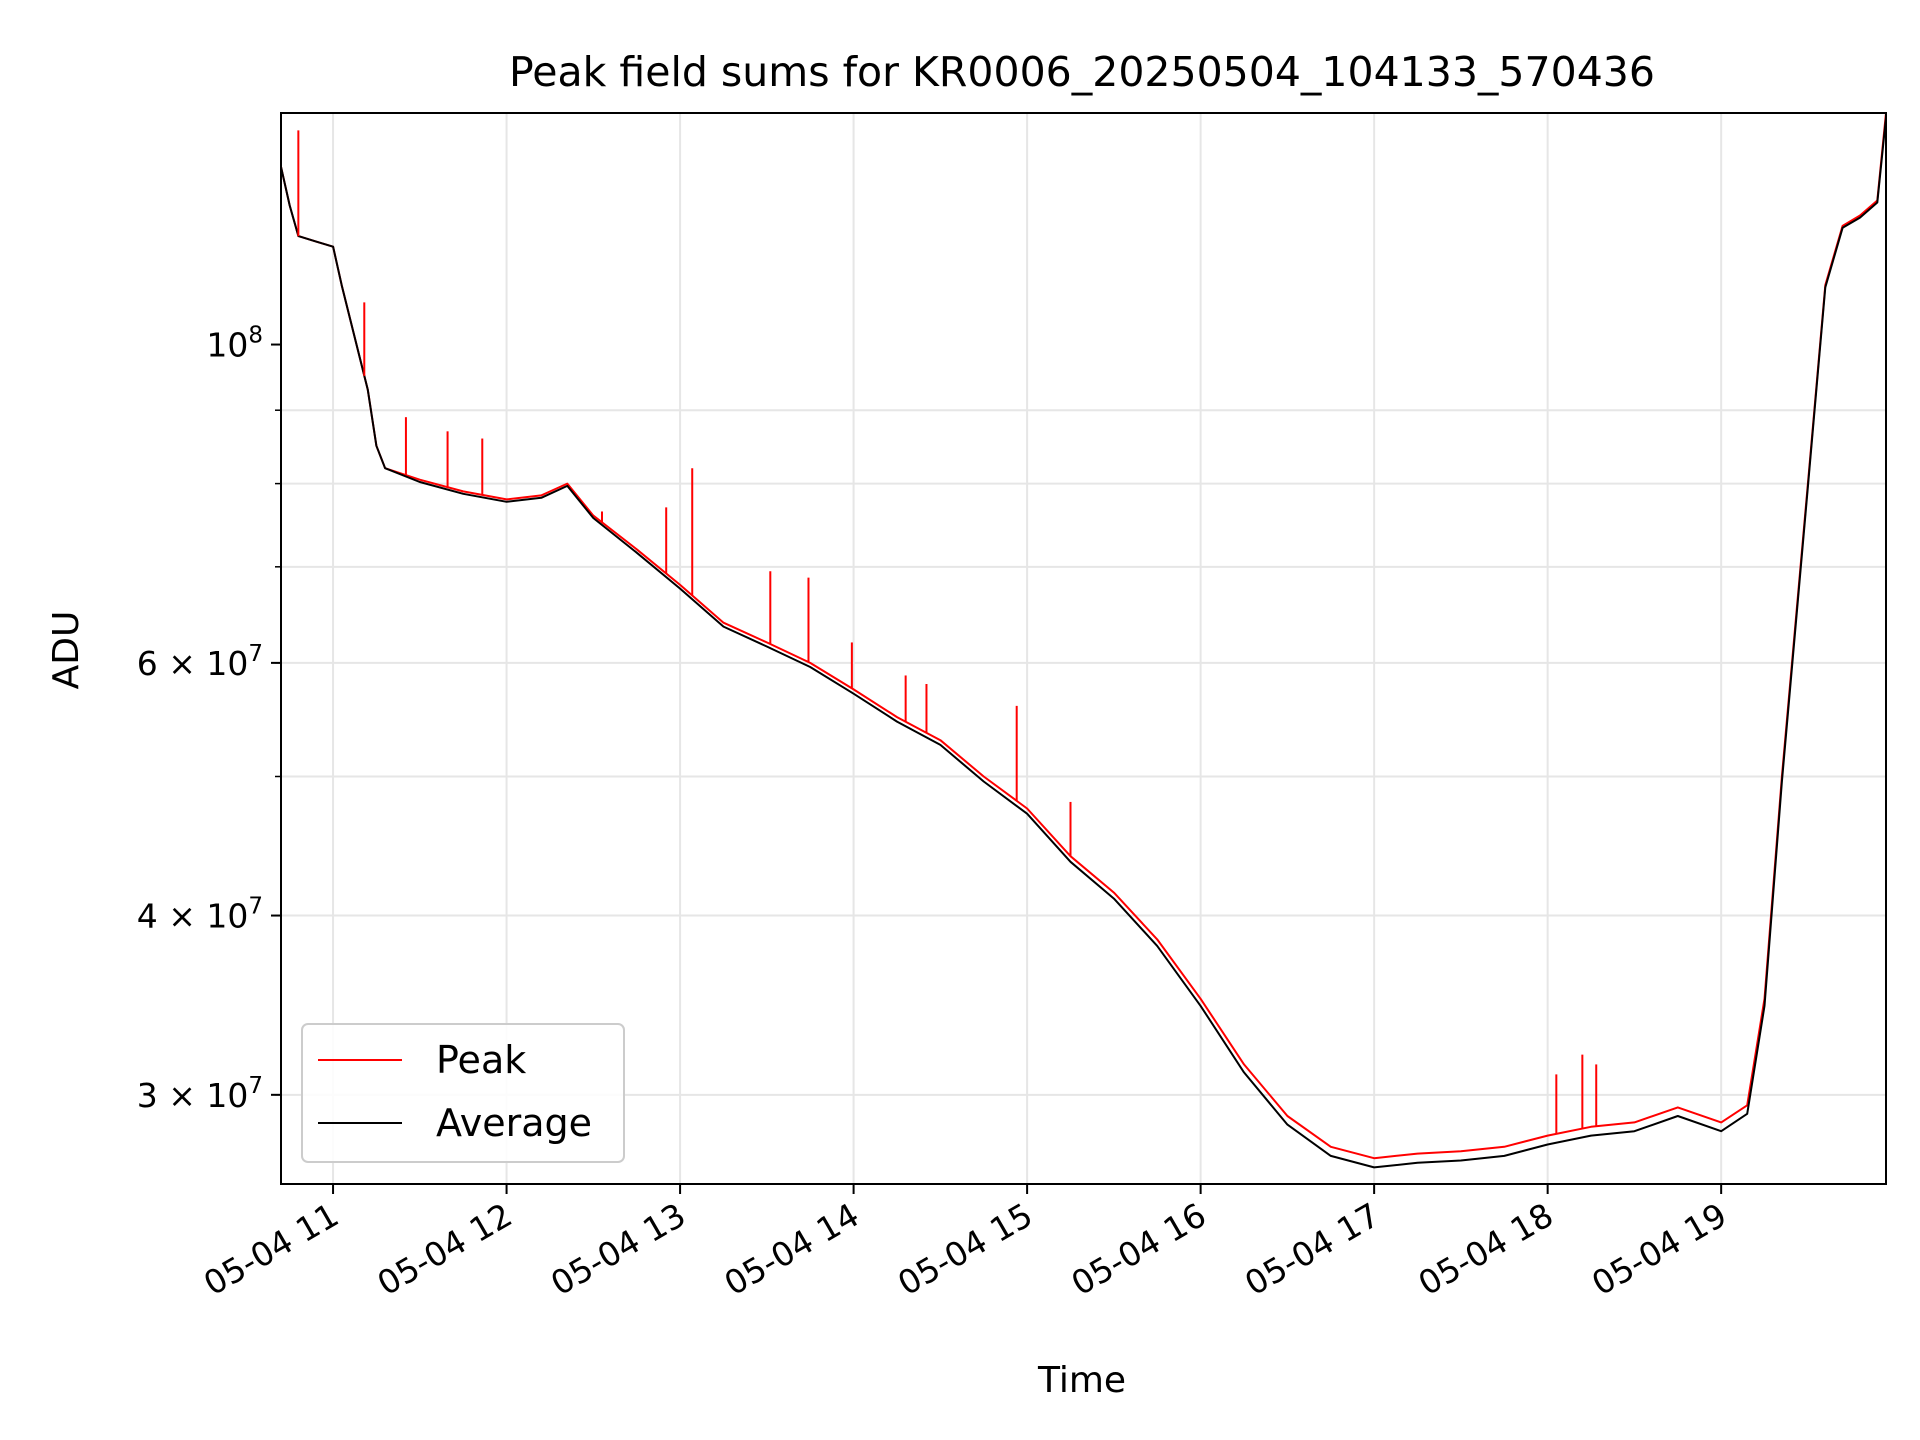 The width and height of the screenshot is (1920, 1440). What do you see at coordinates (209, 719) in the screenshot?
I see `y-axis: 108 6 × 107 4 × 107 3 × 107` at bounding box center [209, 719].